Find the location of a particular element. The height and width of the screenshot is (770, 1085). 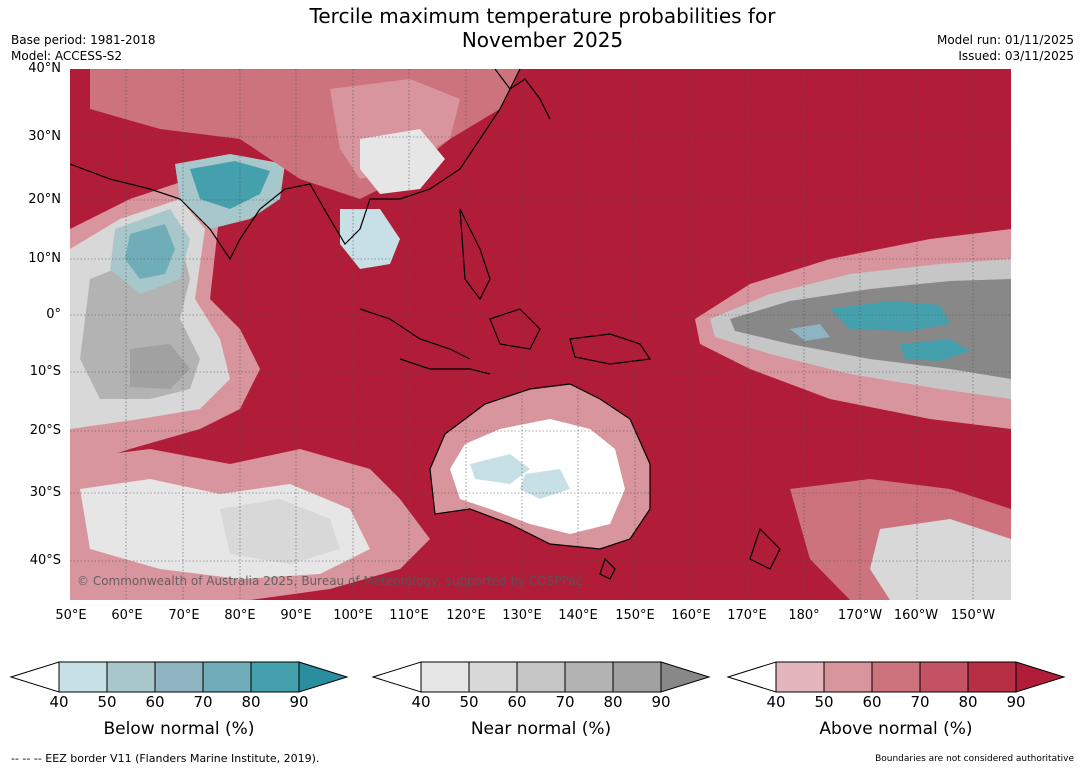

lon-label: 170°E is located at coordinates (747, 615).